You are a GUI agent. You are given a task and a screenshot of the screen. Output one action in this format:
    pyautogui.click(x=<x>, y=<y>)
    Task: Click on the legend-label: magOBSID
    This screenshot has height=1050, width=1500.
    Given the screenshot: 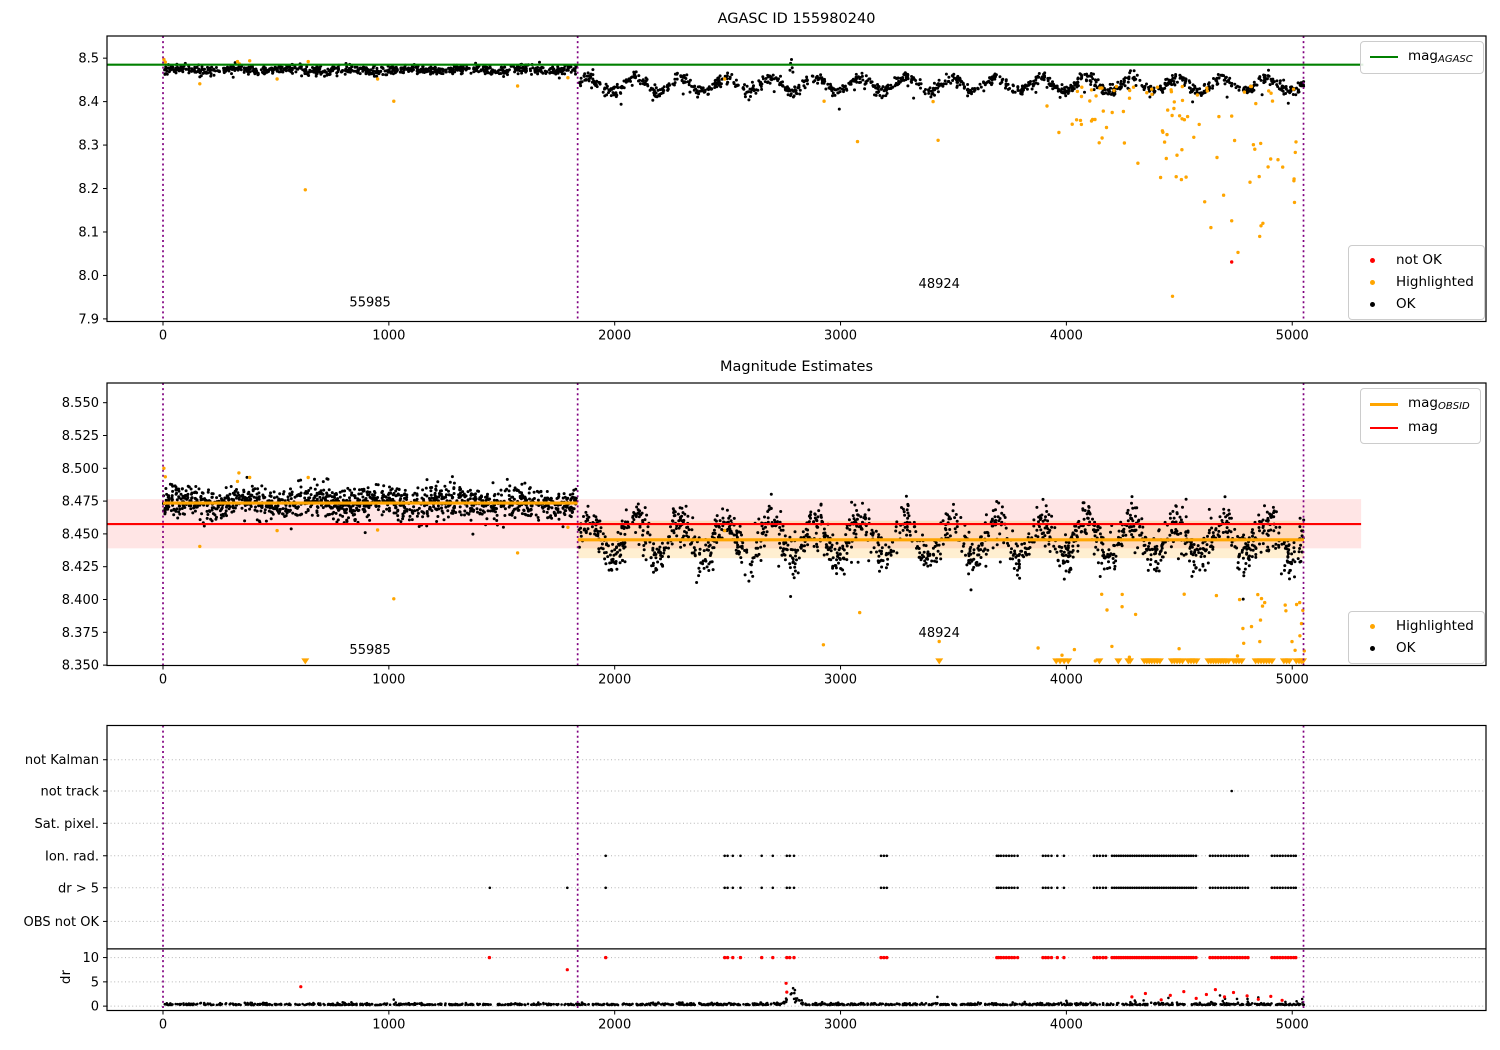 What is the action you would take?
    pyautogui.click(x=1439, y=403)
    